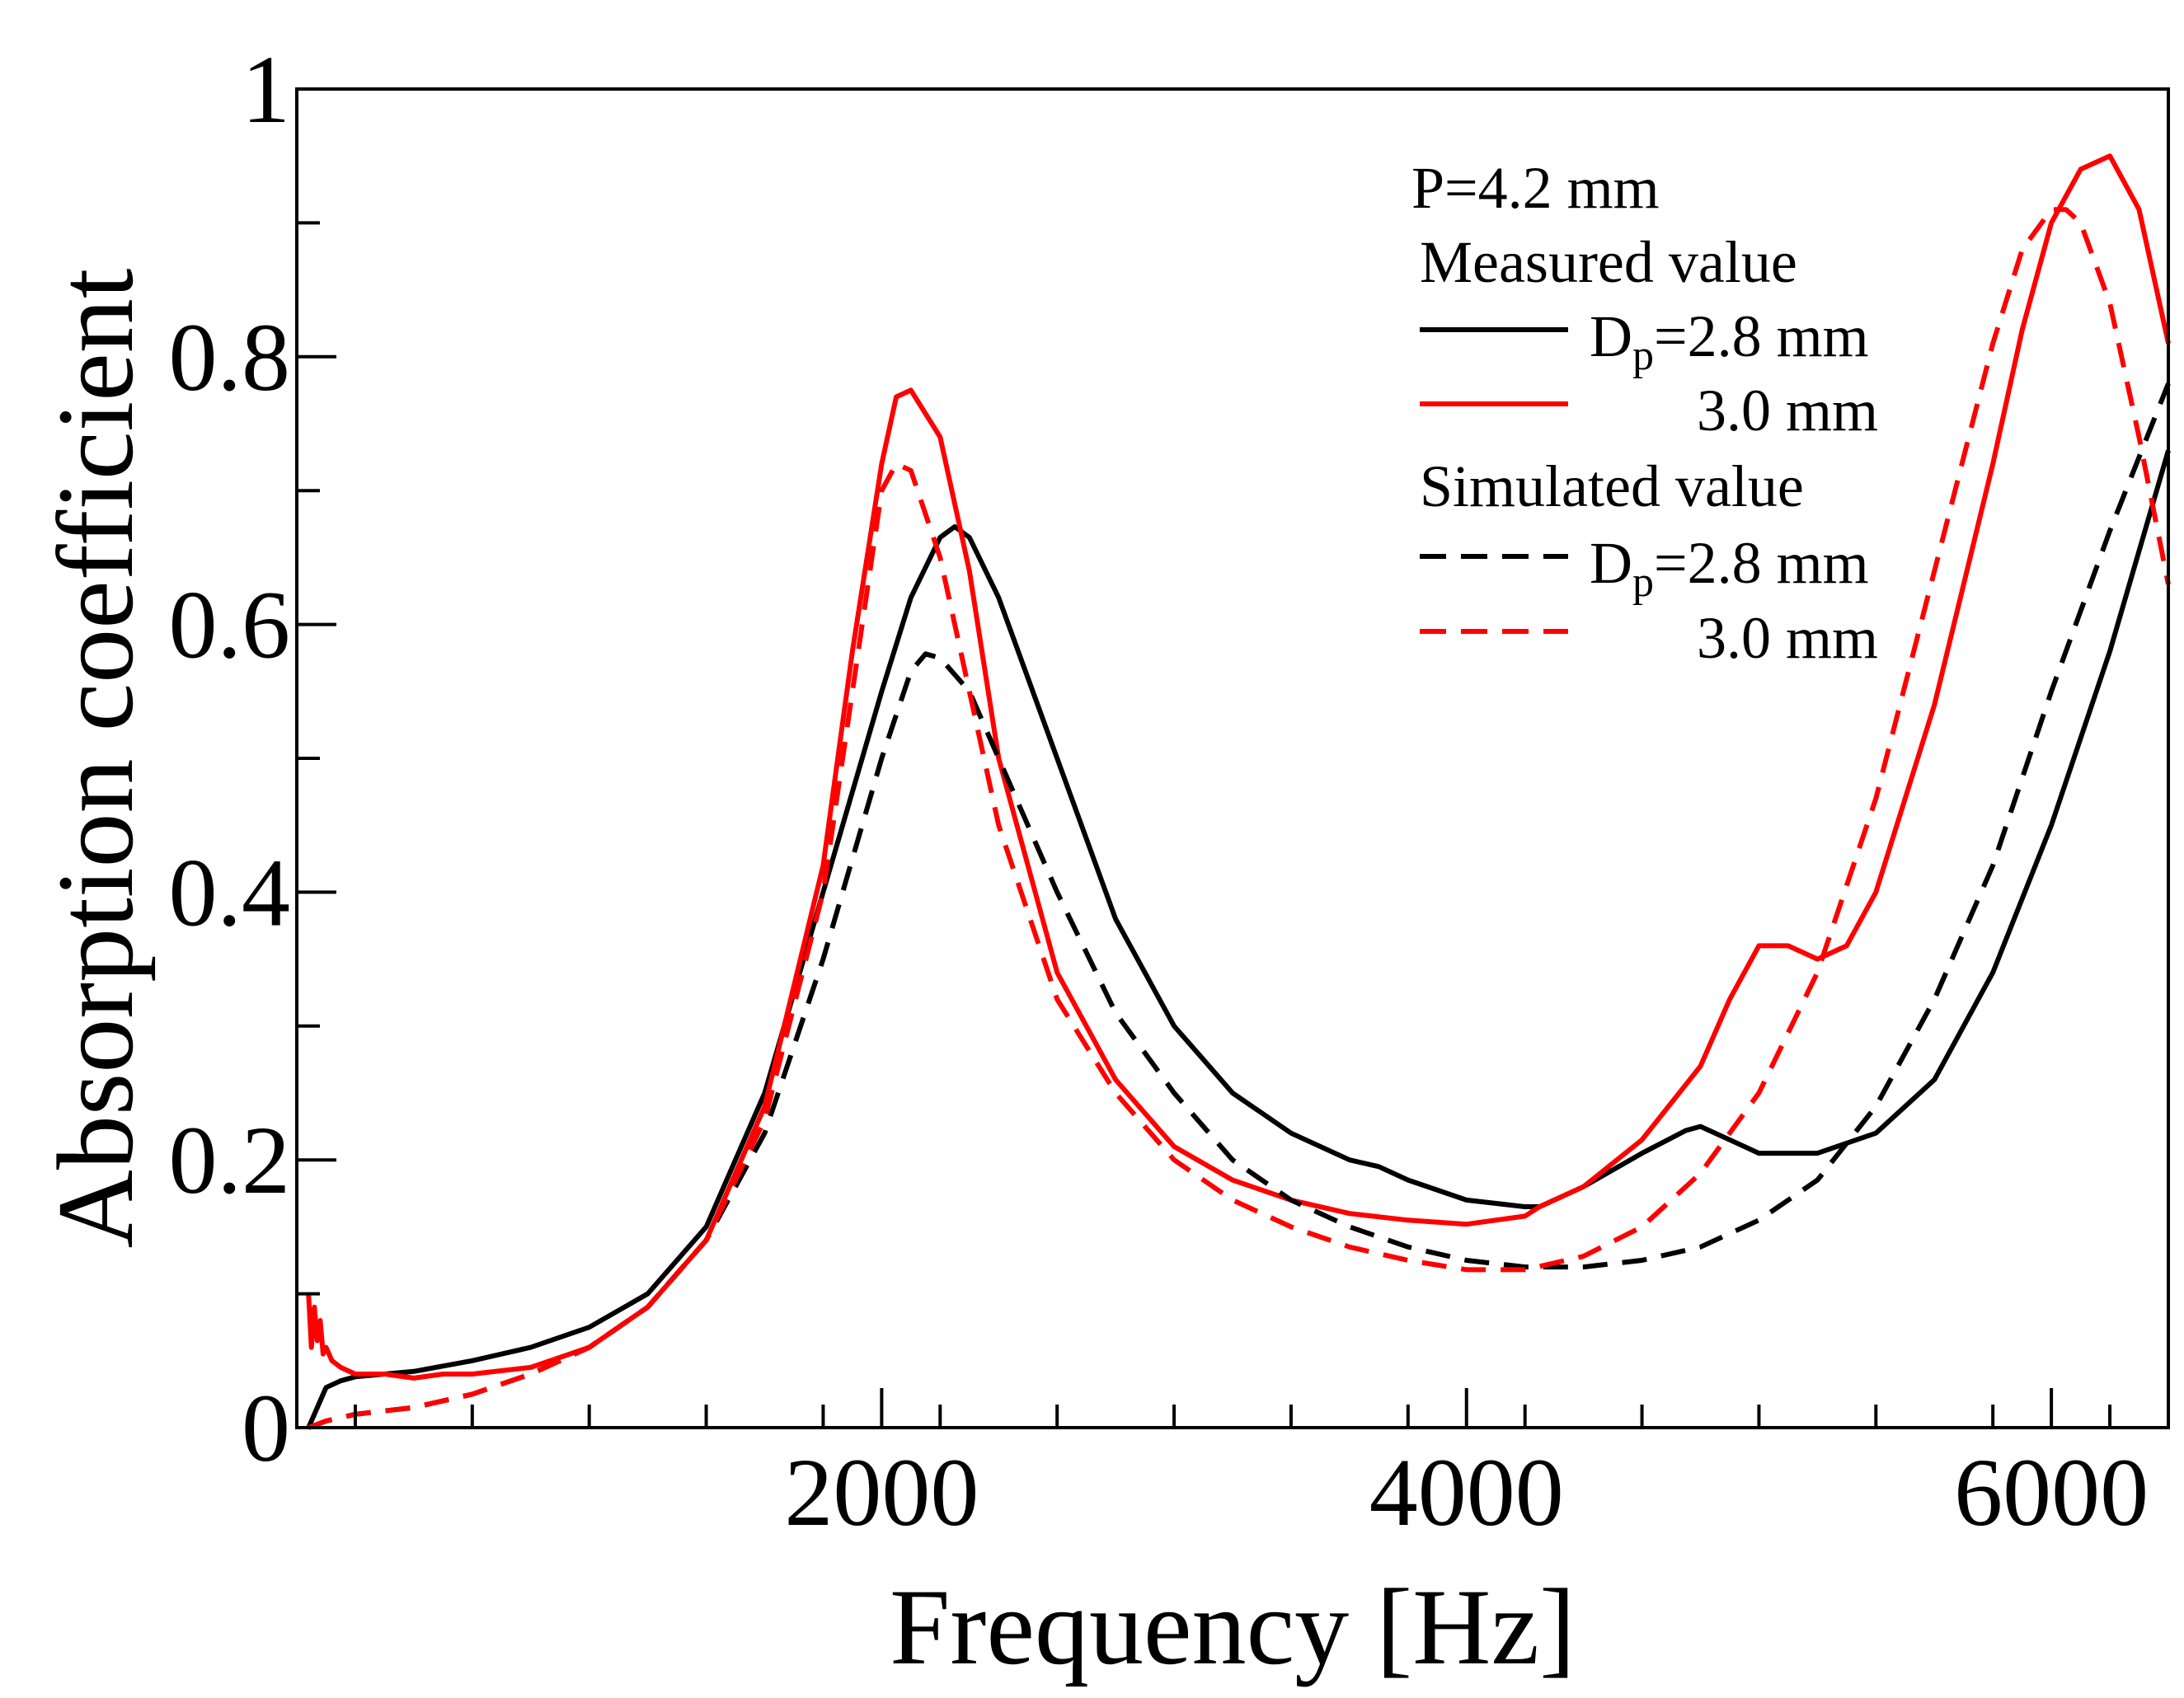  Describe the element at coordinates (266, 89) in the screenshot. I see `y-tick-label: 1` at that location.